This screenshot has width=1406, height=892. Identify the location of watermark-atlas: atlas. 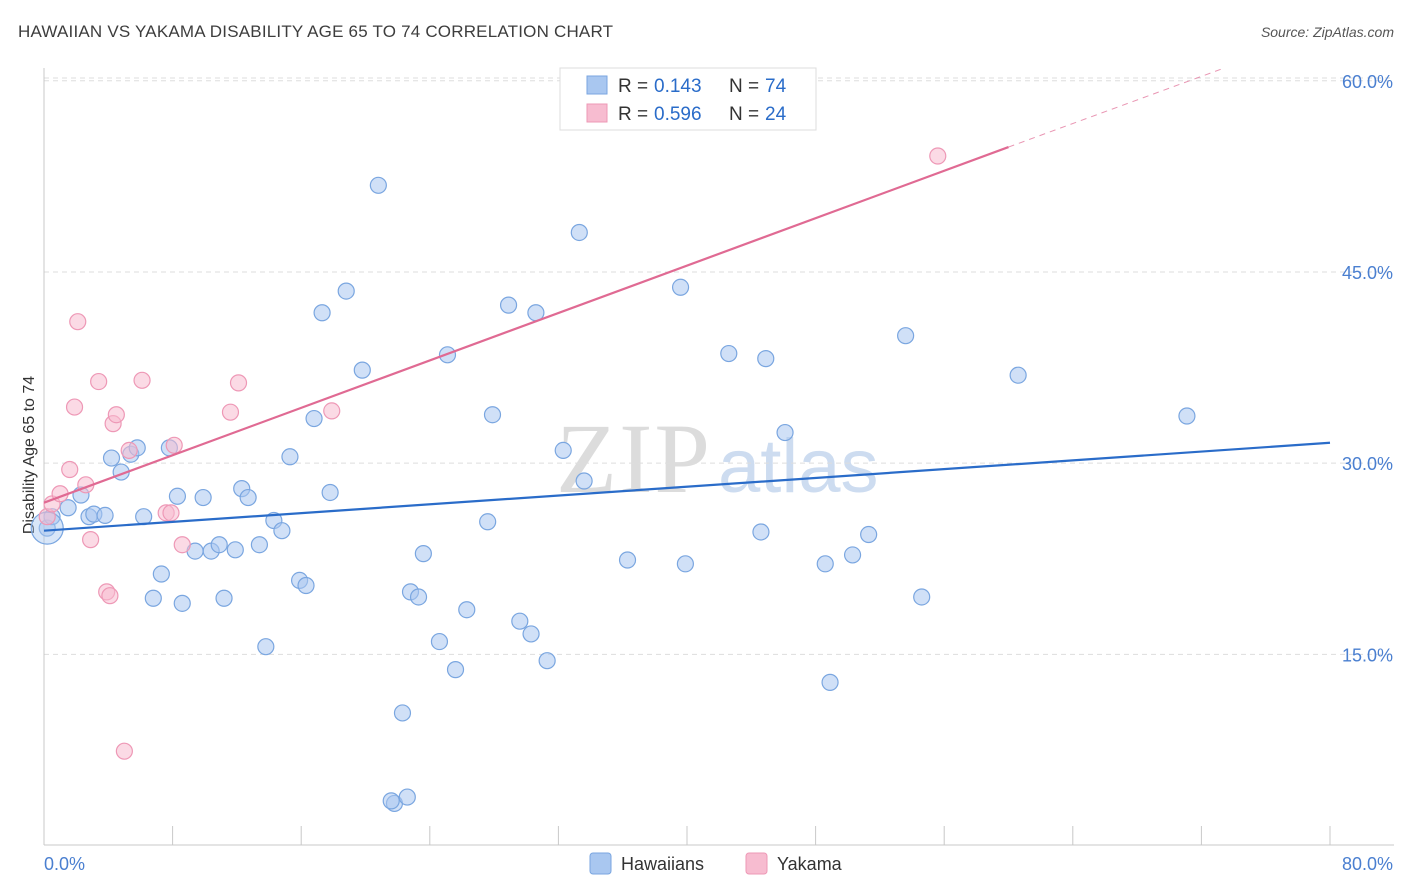
(798, 466).